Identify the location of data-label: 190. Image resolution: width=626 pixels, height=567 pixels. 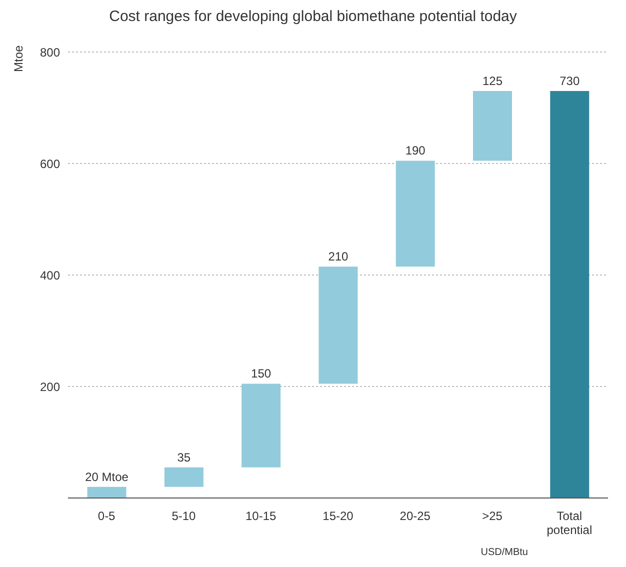
(415, 151).